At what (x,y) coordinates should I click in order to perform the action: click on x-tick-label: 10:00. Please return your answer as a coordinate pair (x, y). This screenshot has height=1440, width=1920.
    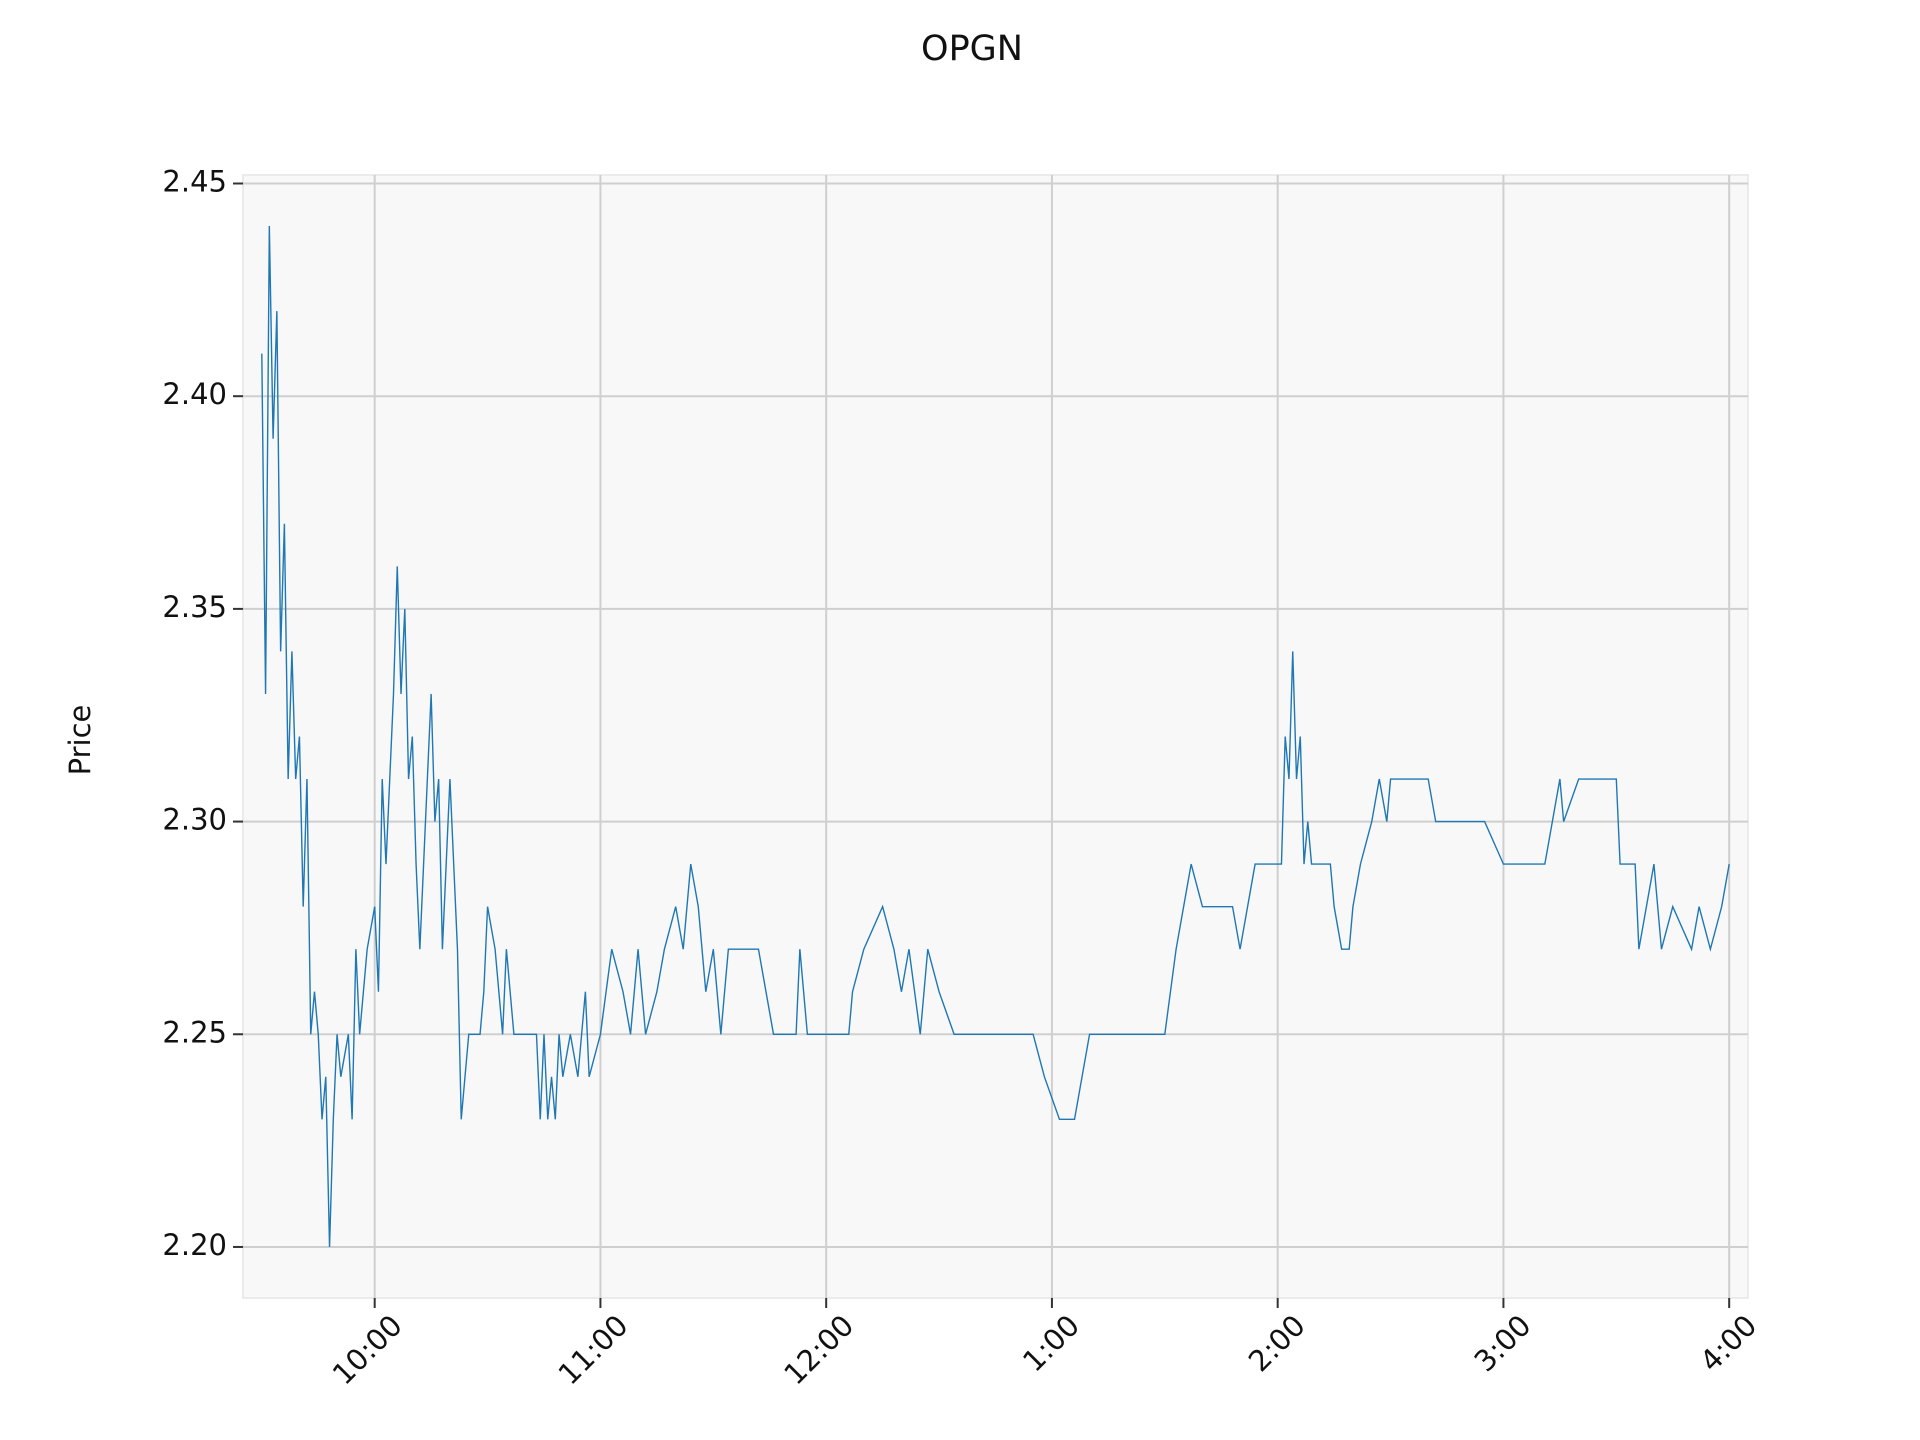
    Looking at the image, I should click on (367, 1349).